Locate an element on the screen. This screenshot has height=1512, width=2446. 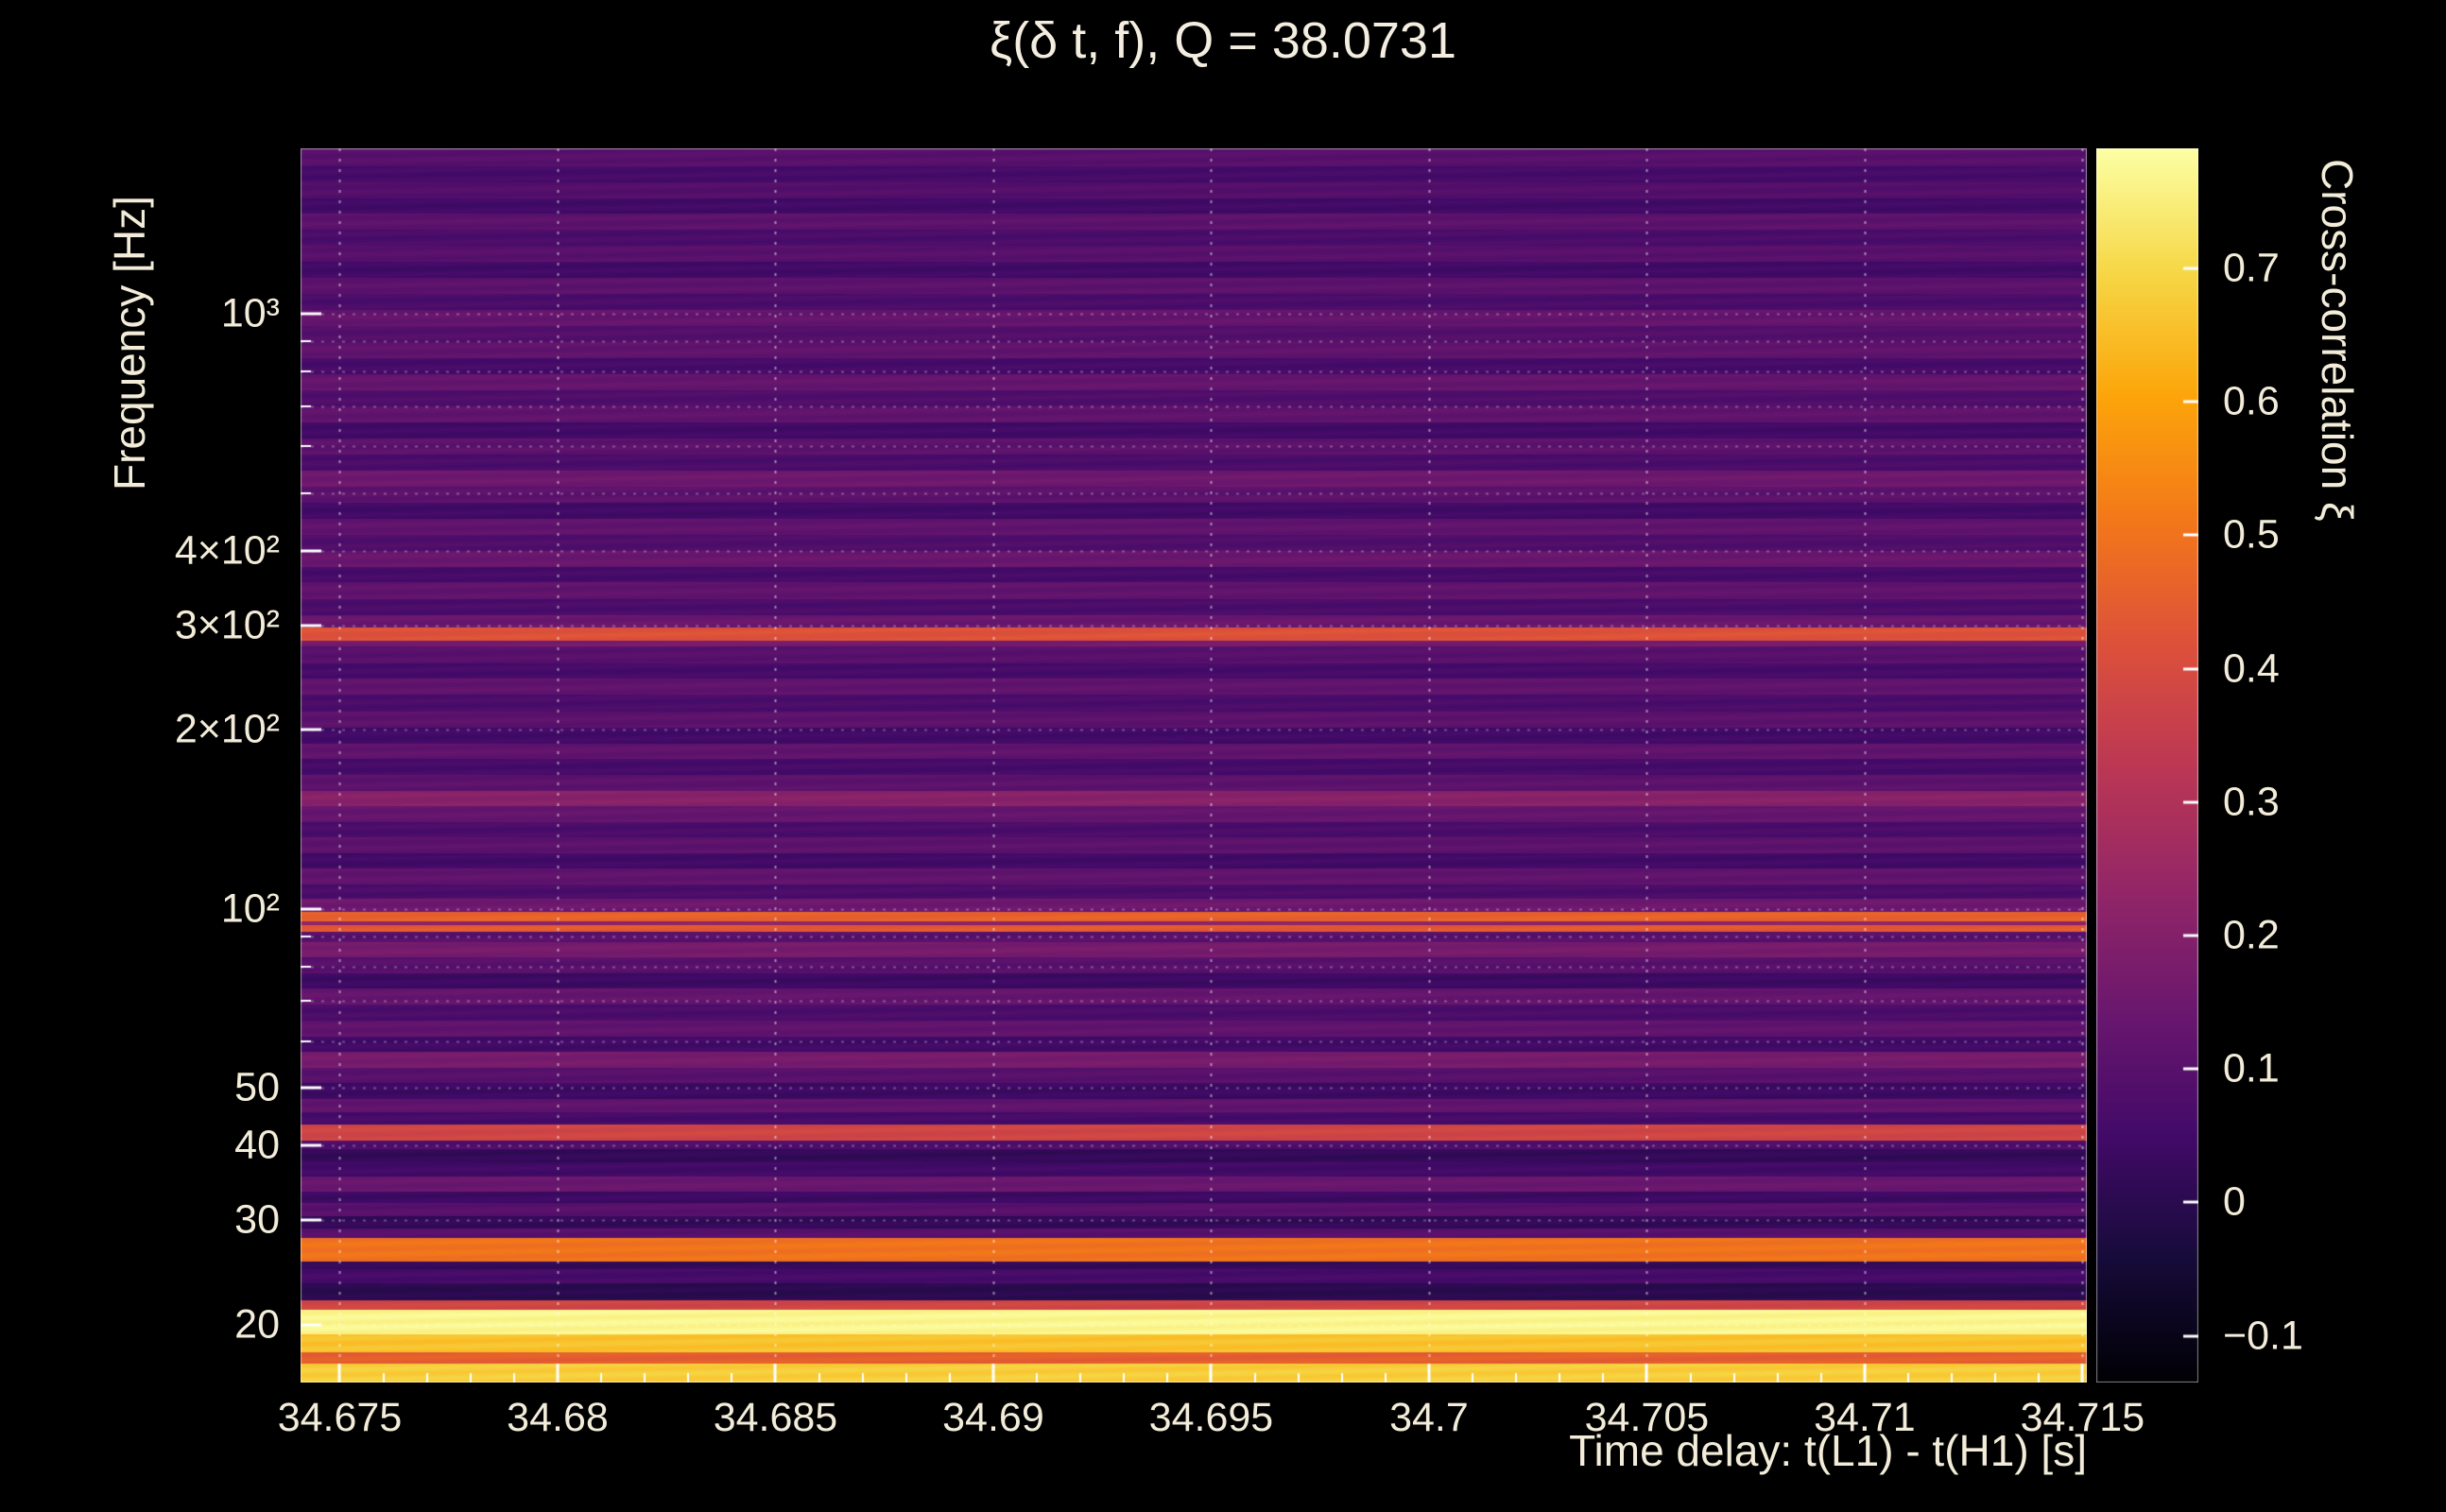
colorbar-canvas is located at coordinates (2147, 765).